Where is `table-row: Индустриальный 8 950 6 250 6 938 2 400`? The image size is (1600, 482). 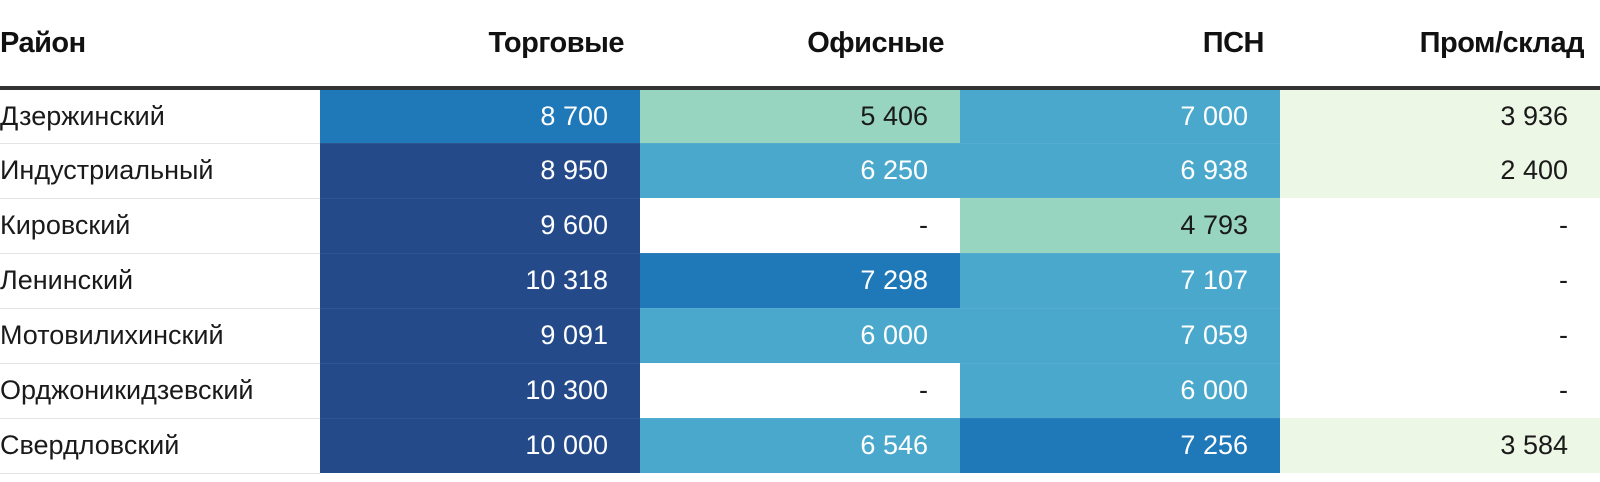 table-row: Индустриальный 8 950 6 250 6 938 2 400 is located at coordinates (800, 171).